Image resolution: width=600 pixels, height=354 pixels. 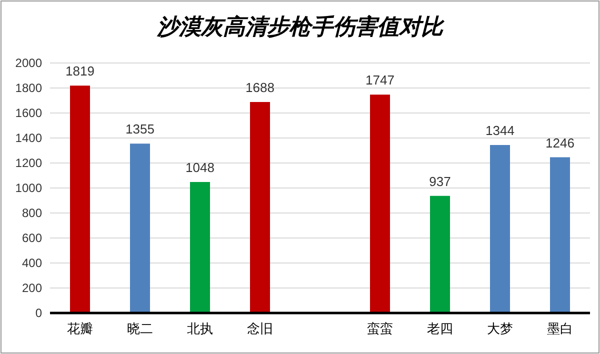 I want to click on x-tick-label: 蛮蛮, so click(x=380, y=328).